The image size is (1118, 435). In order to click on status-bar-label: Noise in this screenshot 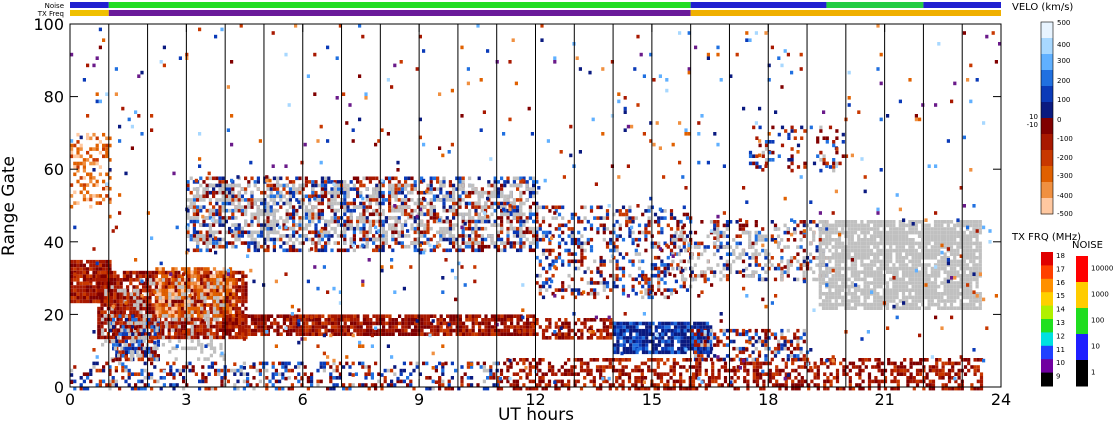, I will do `click(54, 6)`.